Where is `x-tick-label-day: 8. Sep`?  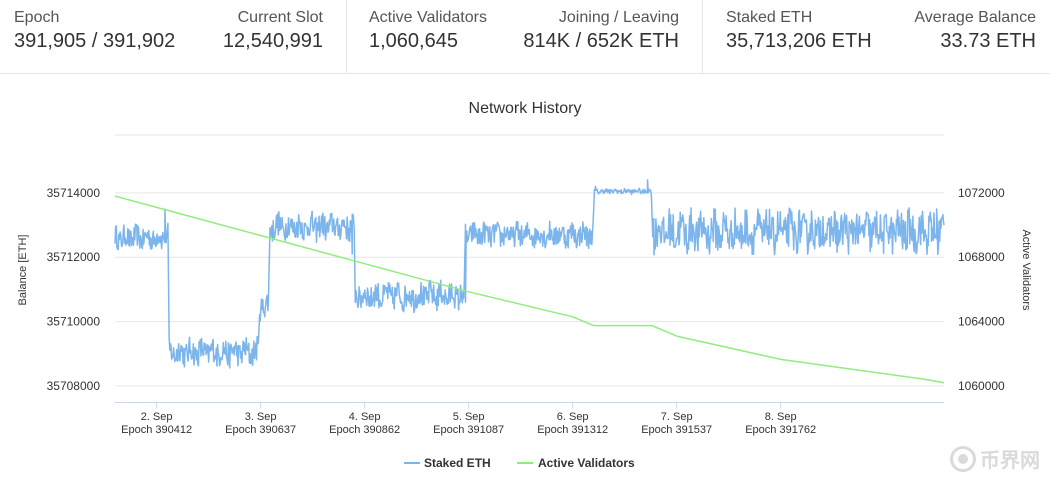
x-tick-label-day: 8. Sep is located at coordinates (781, 417).